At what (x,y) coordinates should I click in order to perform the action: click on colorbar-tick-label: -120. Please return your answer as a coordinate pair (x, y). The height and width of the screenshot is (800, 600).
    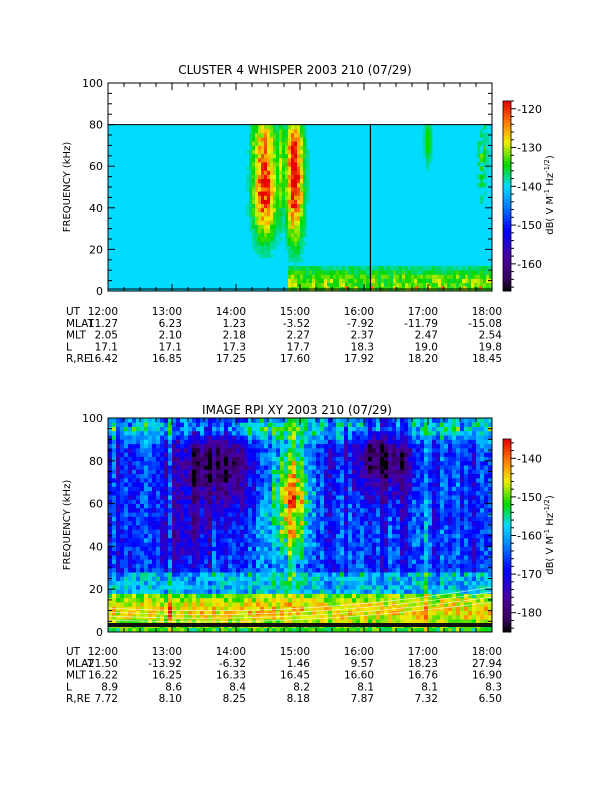
    Looking at the image, I should click on (529, 109).